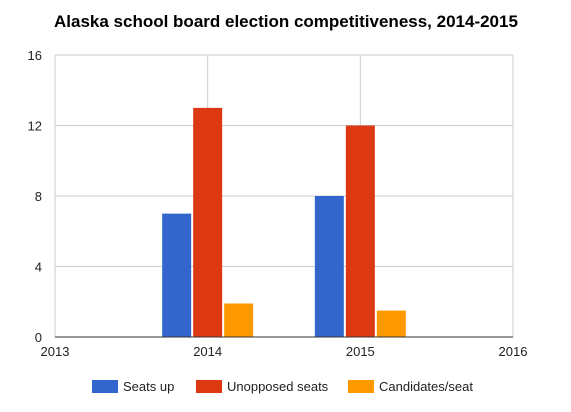 Image resolution: width=571 pixels, height=412 pixels. What do you see at coordinates (38, 337) in the screenshot?
I see `y-tick-label: 0` at bounding box center [38, 337].